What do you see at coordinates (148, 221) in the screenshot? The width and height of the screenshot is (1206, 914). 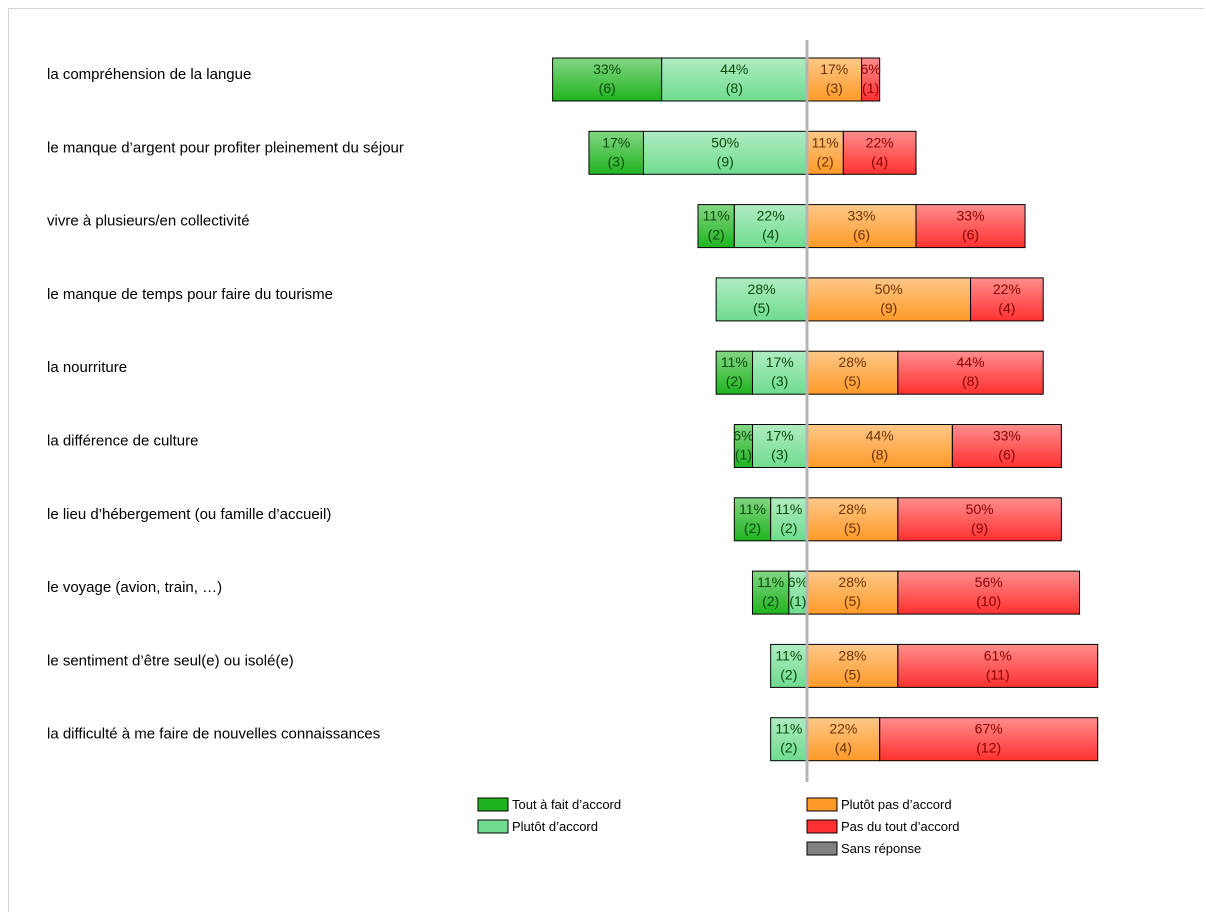 I see `row-label: vivre à plusieurs/en collectivité` at bounding box center [148, 221].